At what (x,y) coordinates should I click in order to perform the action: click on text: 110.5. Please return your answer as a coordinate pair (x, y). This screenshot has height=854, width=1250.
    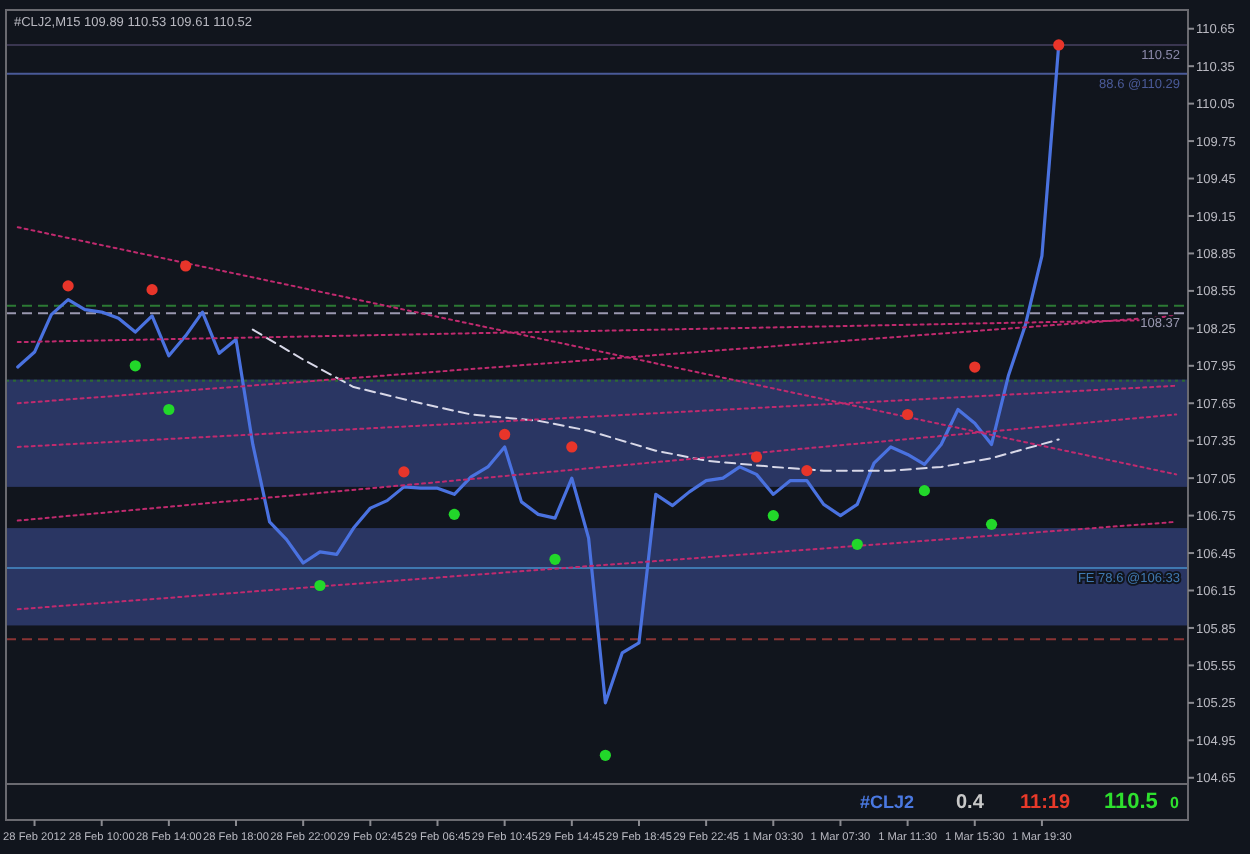
    Looking at the image, I should click on (1131, 802).